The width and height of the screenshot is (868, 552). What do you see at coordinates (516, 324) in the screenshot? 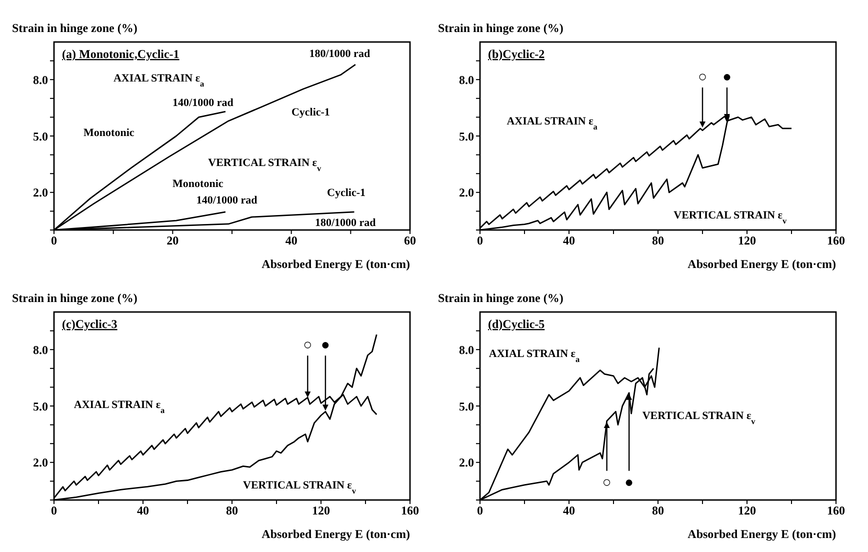
I see `chart-title: (d)Cyclic-5` at bounding box center [516, 324].